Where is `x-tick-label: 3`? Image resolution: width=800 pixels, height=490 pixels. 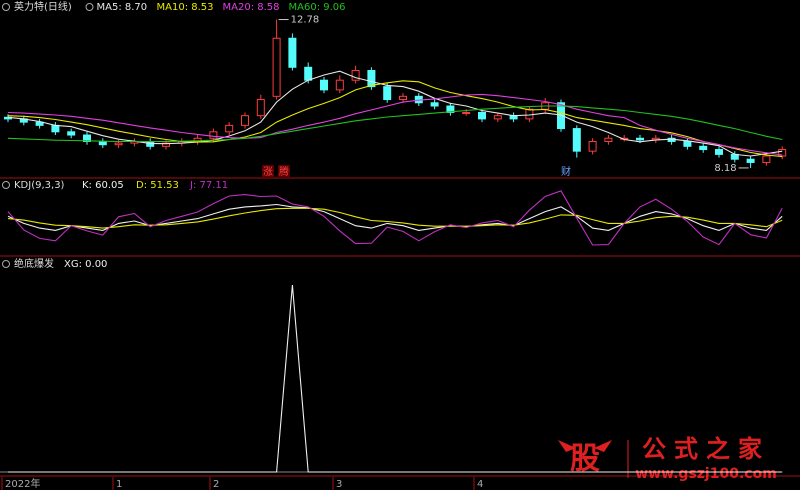 x-tick-label: 3 is located at coordinates (339, 484).